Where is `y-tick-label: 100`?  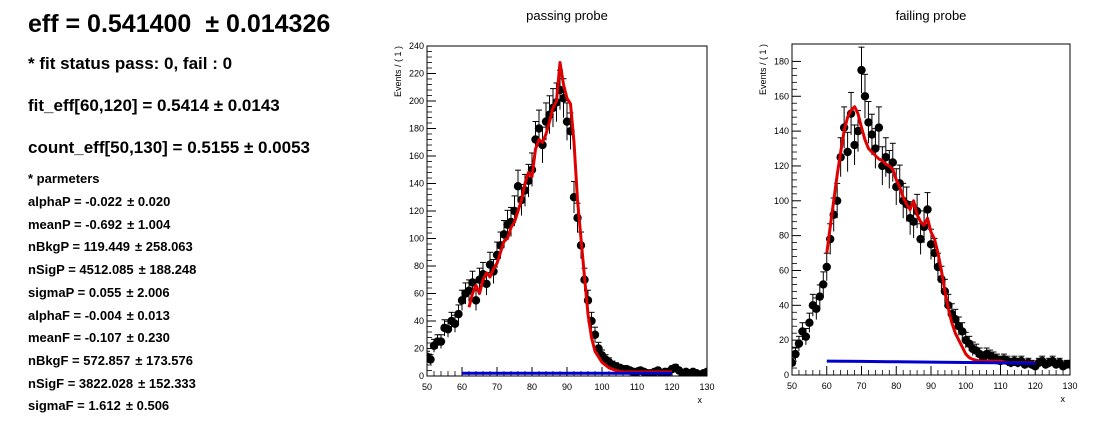
y-tick-label: 100 is located at coordinates (781, 201).